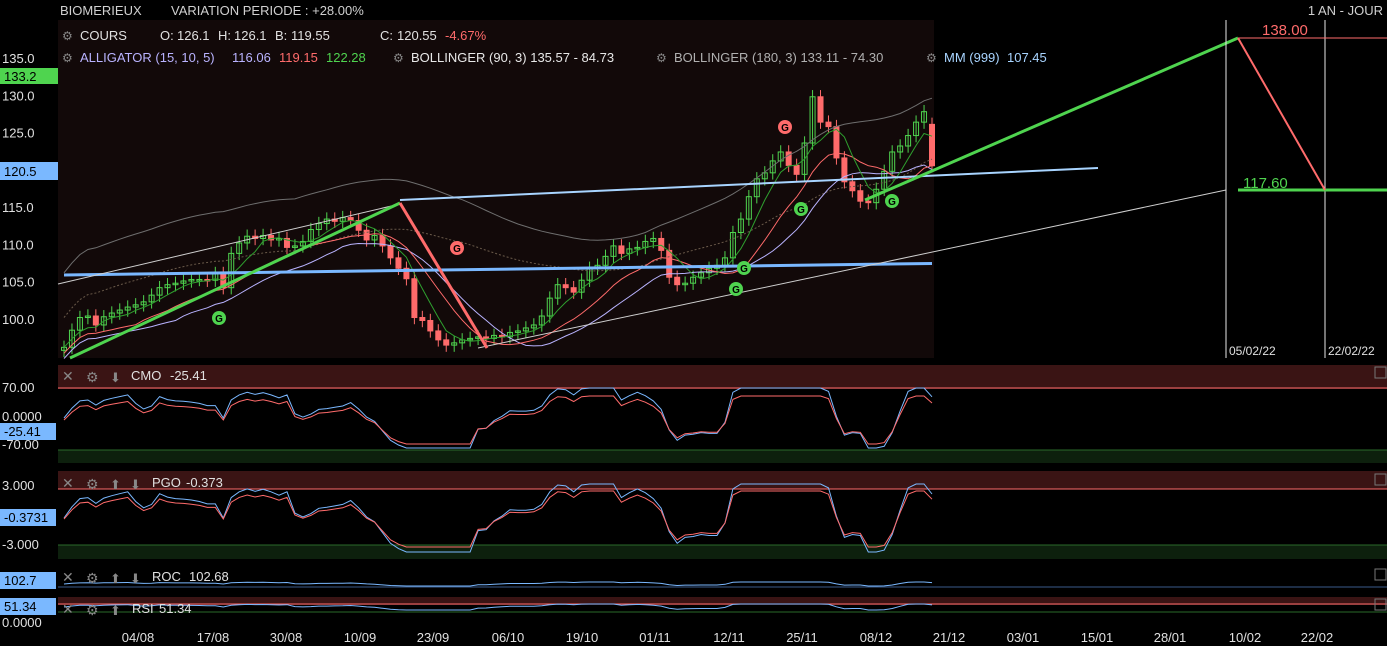 This screenshot has width=1387, height=646. Describe the element at coordinates (498, 269) in the screenshot. I see `mm-999-line` at that location.